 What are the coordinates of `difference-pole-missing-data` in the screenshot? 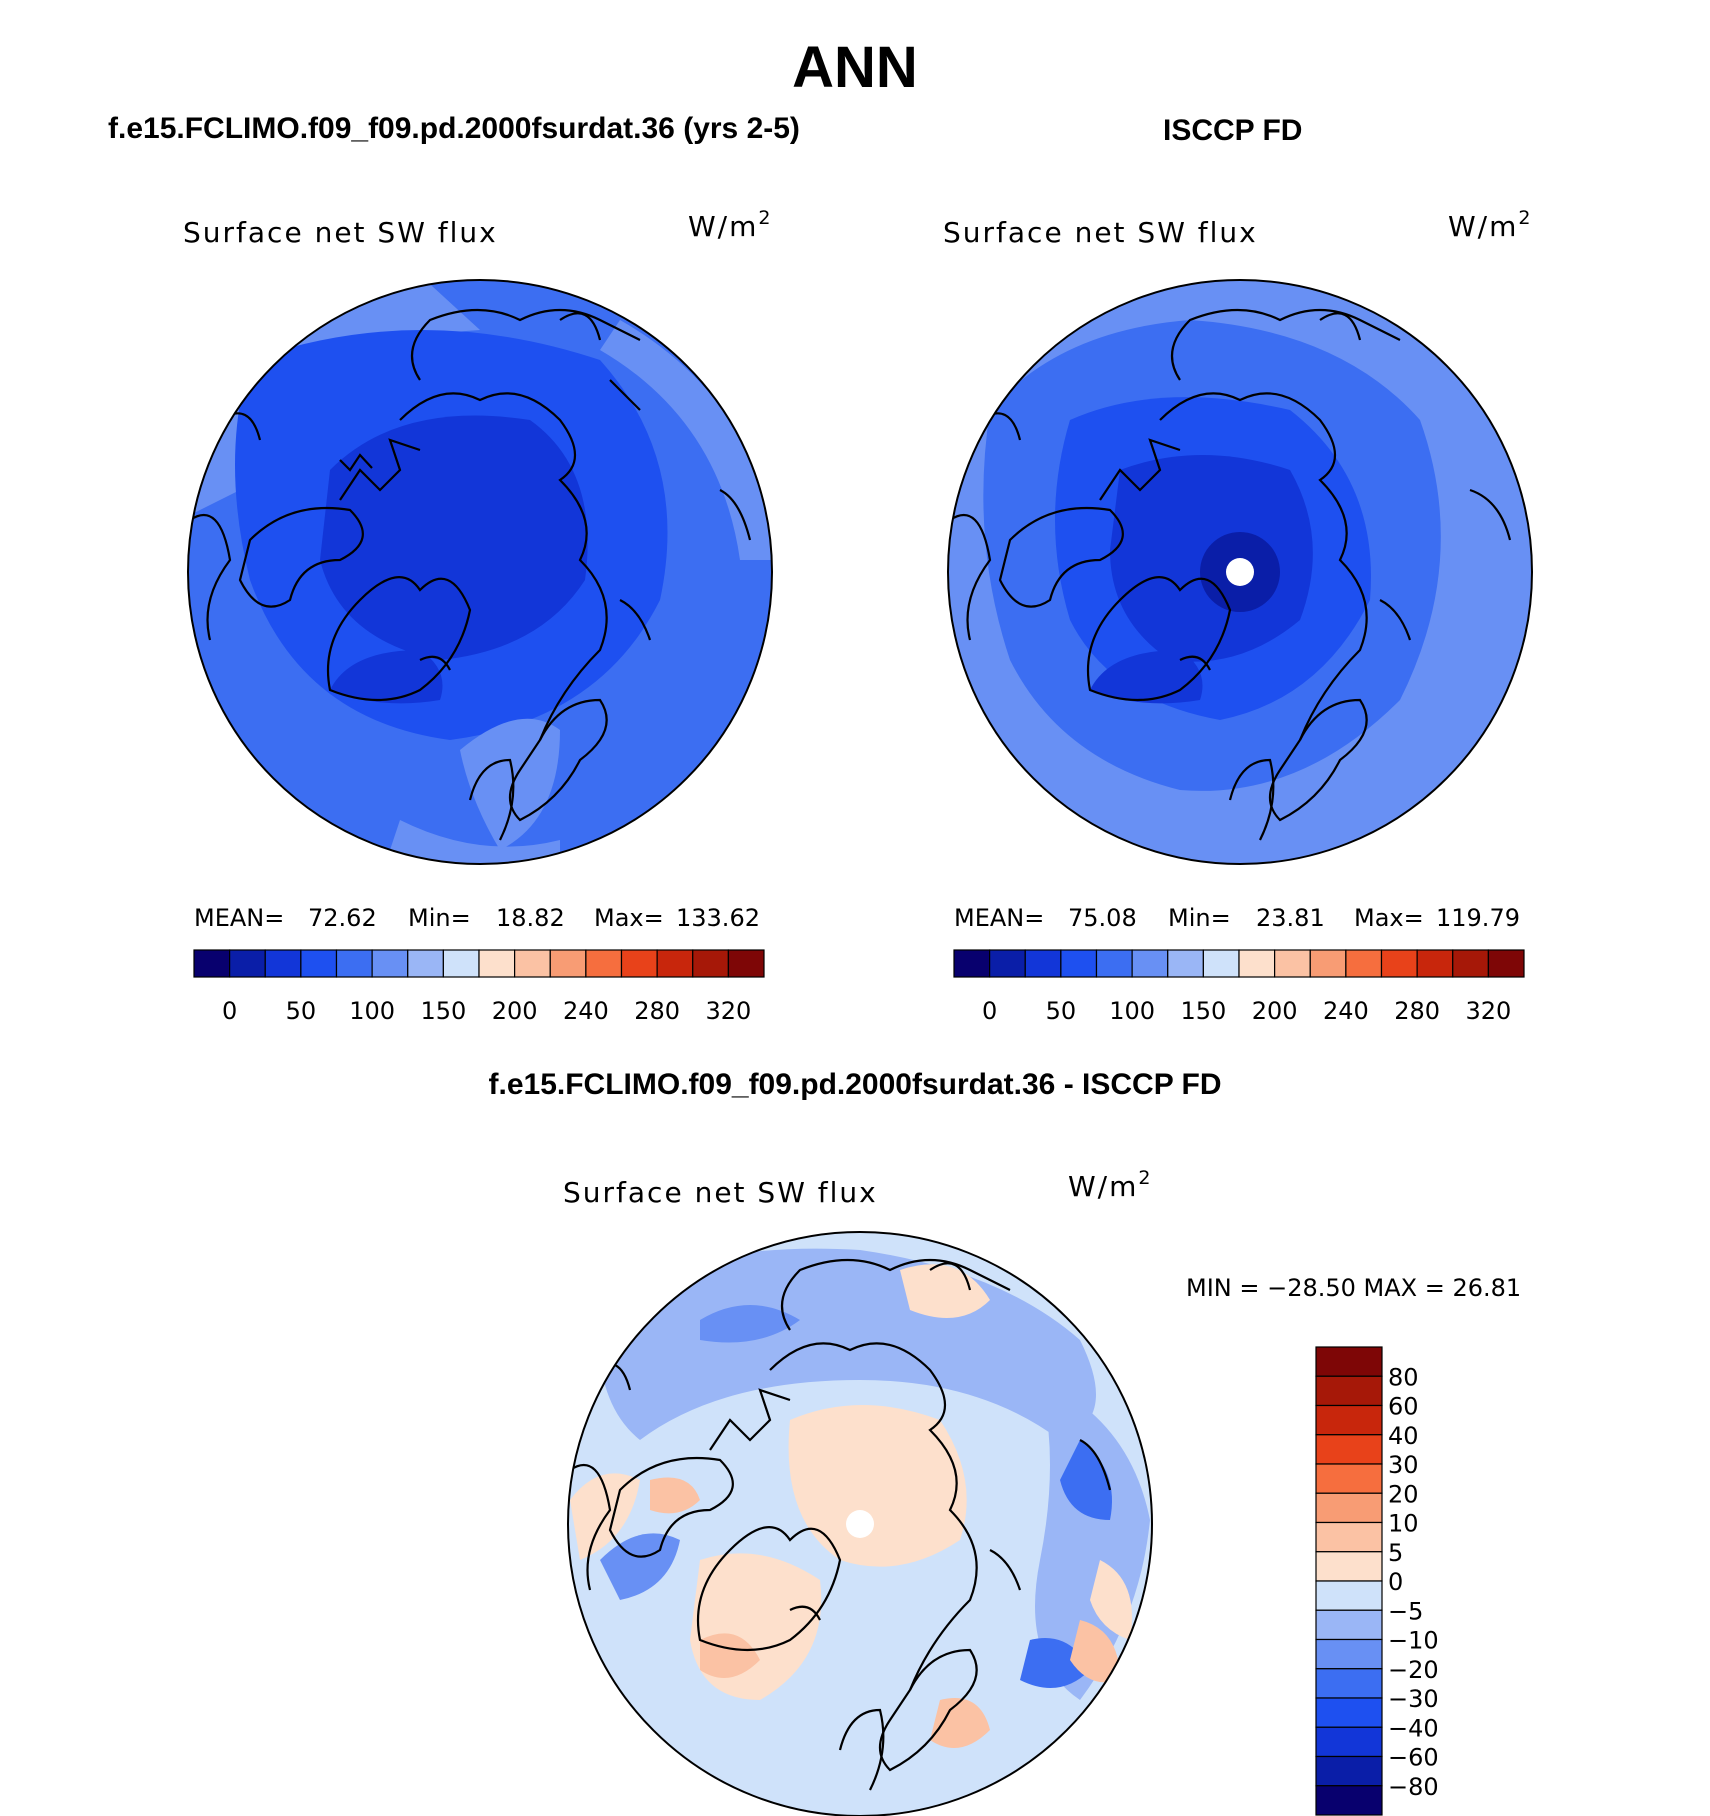 It's located at (860, 1524).